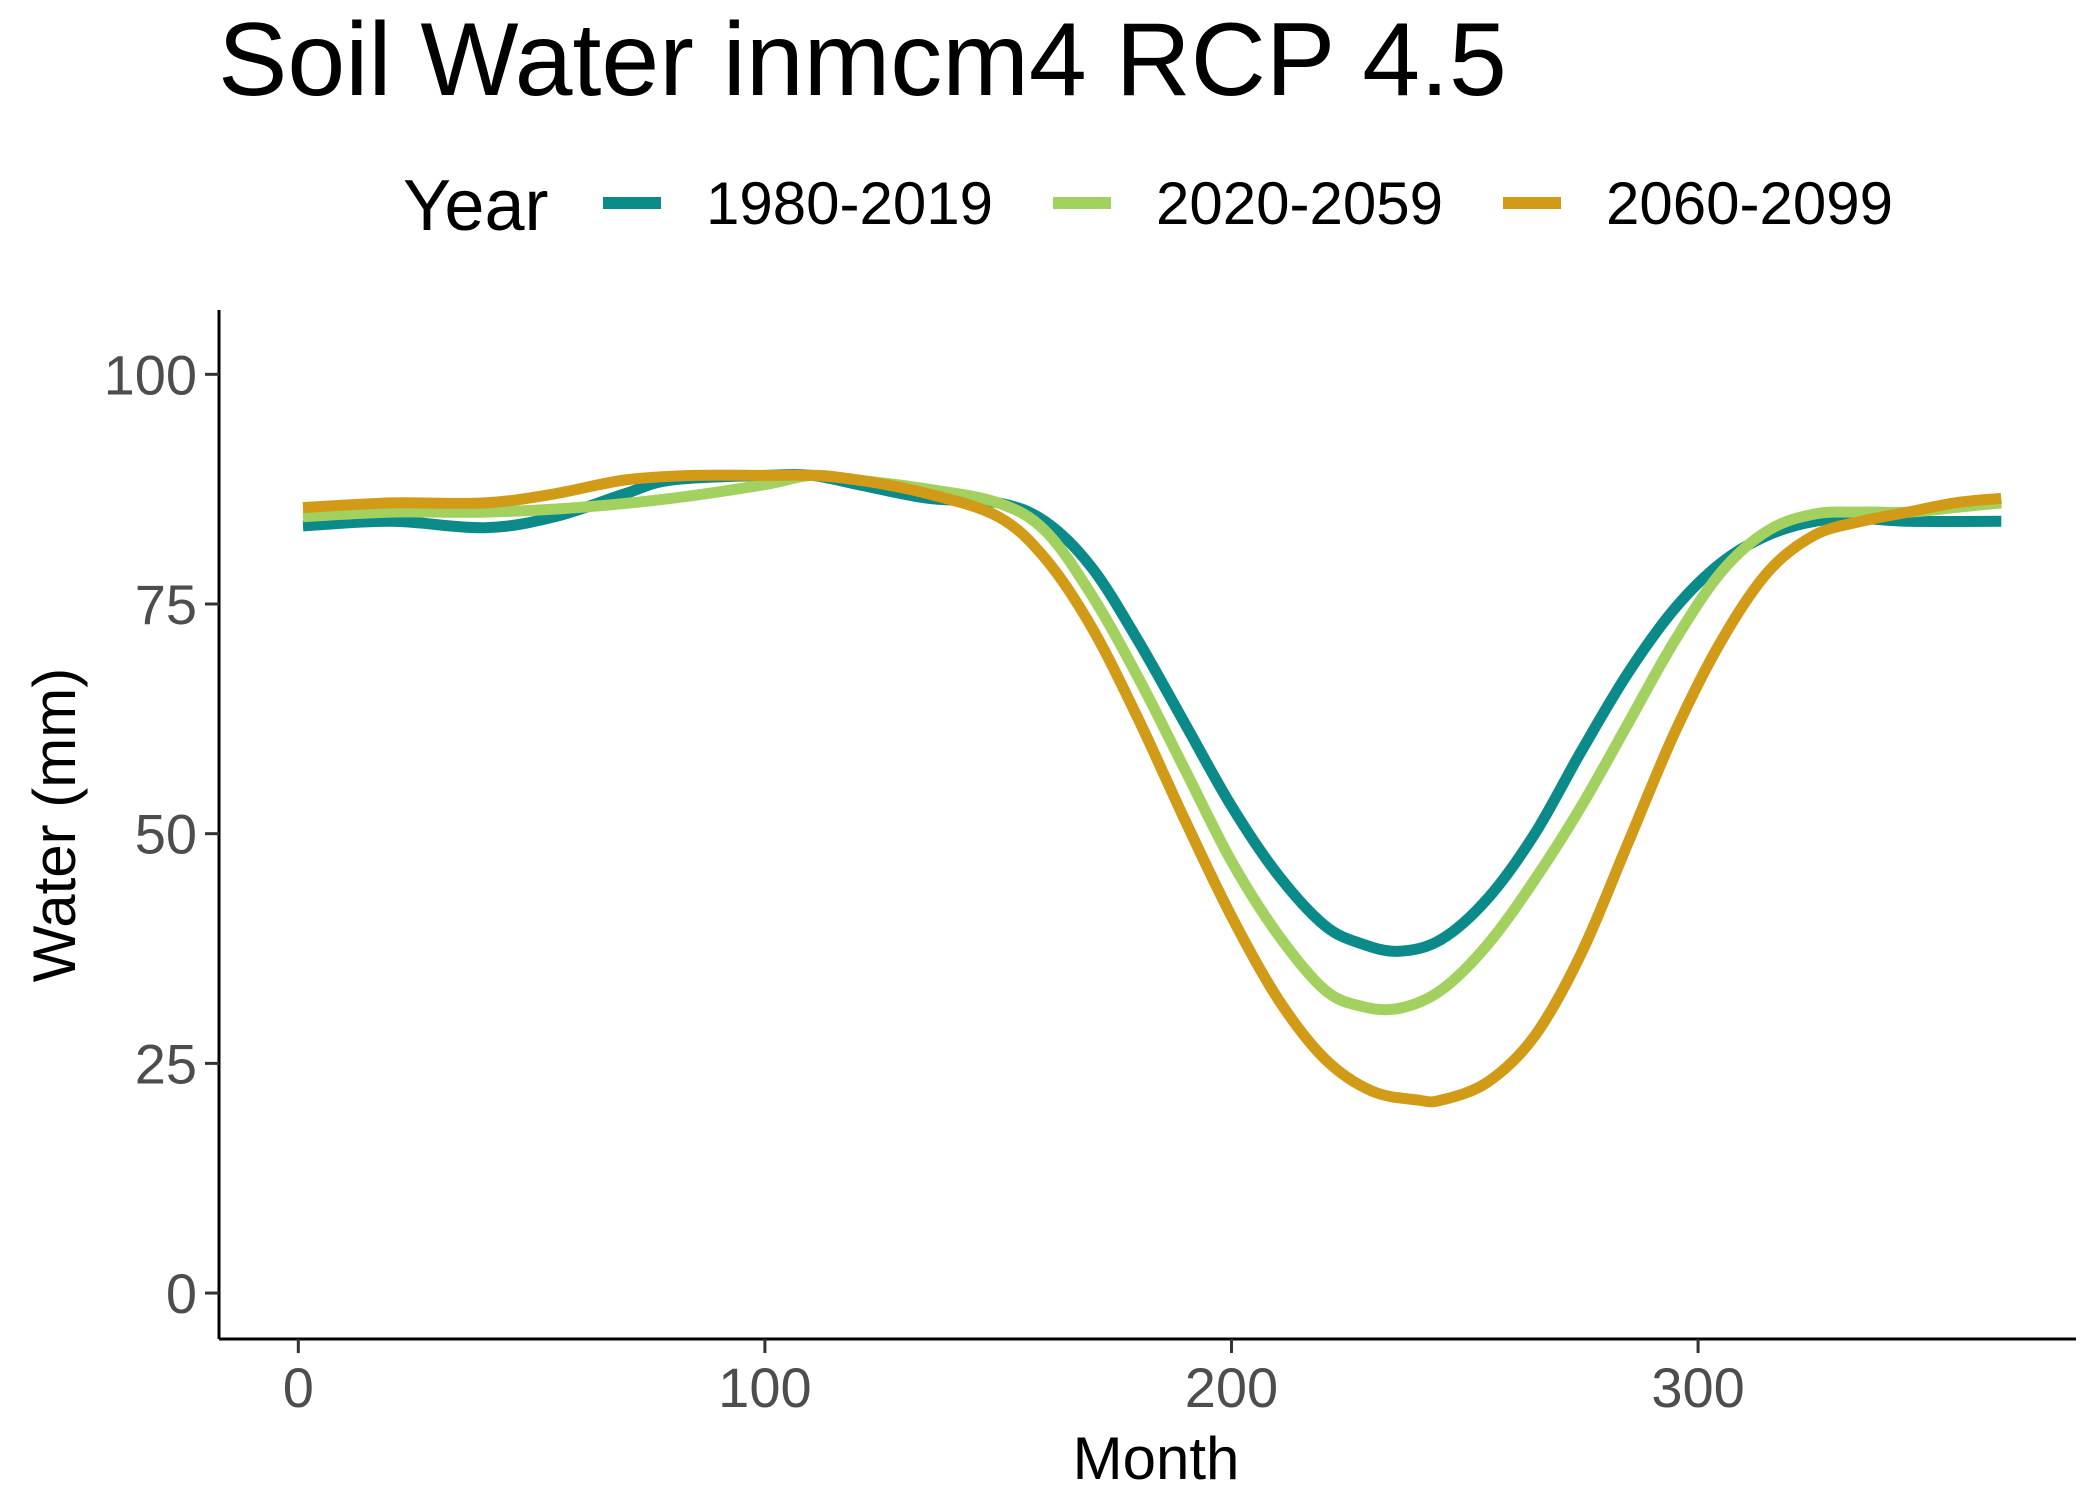 This screenshot has height=1504, width=2100. Describe the element at coordinates (1749, 203) in the screenshot. I see `legend-label-2060-2099: 2060-2099` at that location.